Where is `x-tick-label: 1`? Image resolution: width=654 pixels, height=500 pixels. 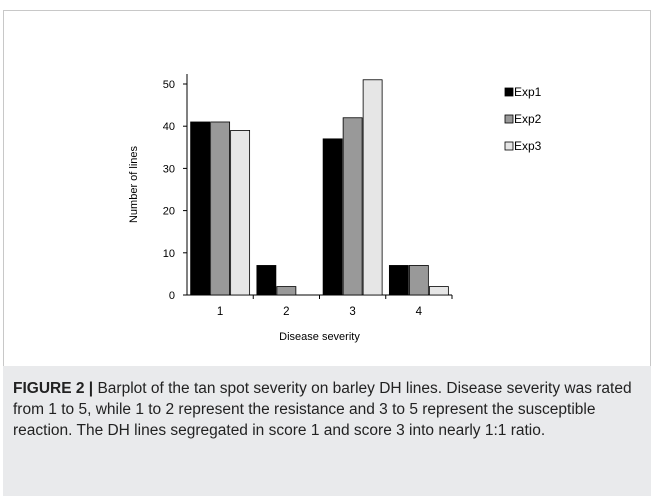 x-tick-label: 1 is located at coordinates (220, 312).